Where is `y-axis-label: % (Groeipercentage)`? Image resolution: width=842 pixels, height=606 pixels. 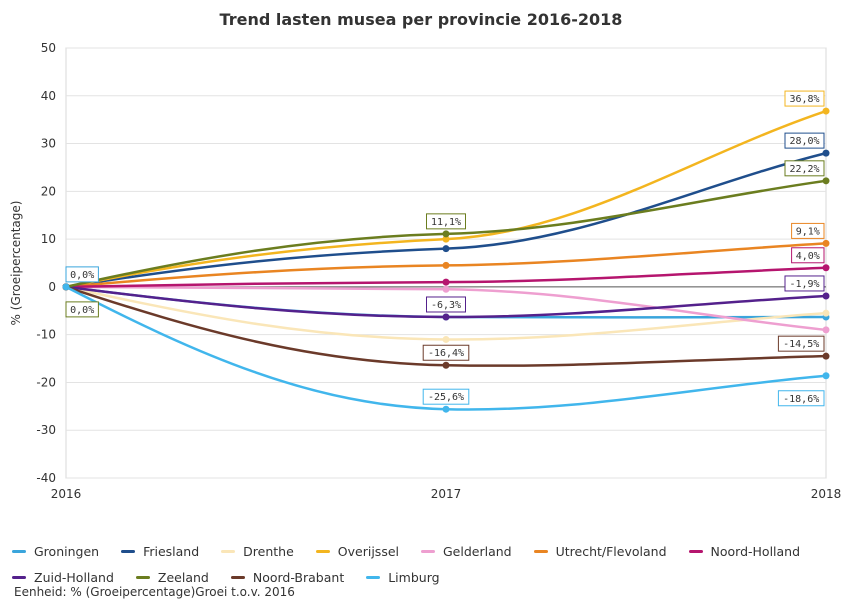 y-axis-label: % (Groeipercentage) is located at coordinates (16, 263).